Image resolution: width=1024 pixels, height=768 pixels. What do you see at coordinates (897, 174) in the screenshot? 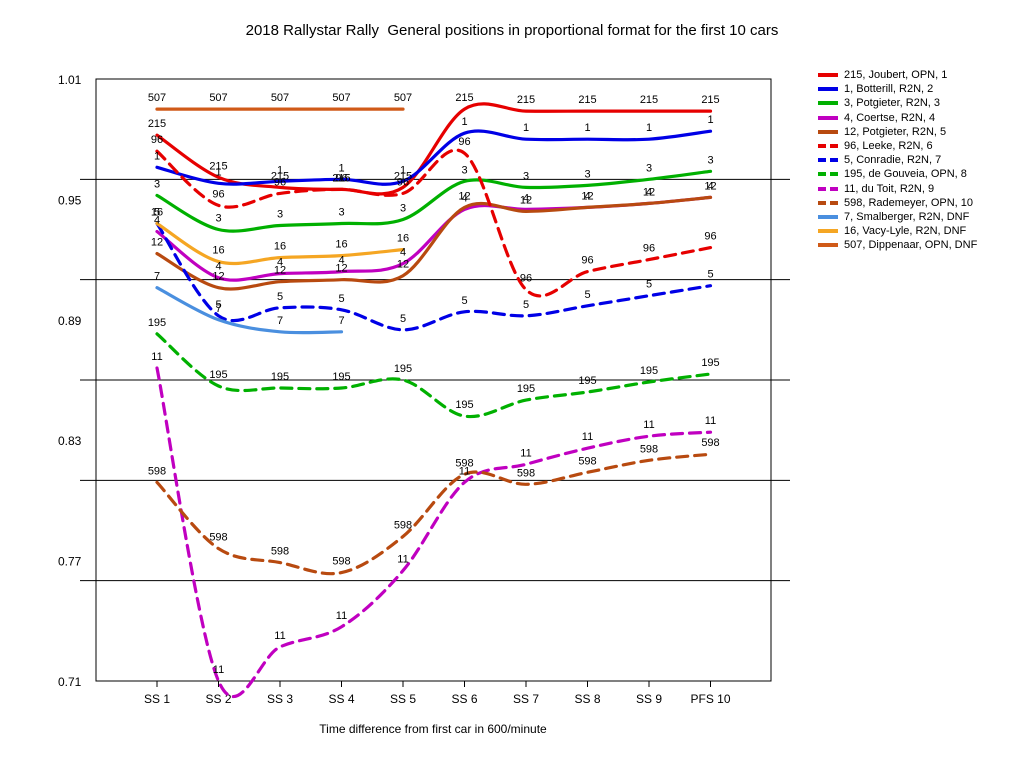
I see `legend-item: 195, de Gouveia, OPN, 8` at bounding box center [897, 174].